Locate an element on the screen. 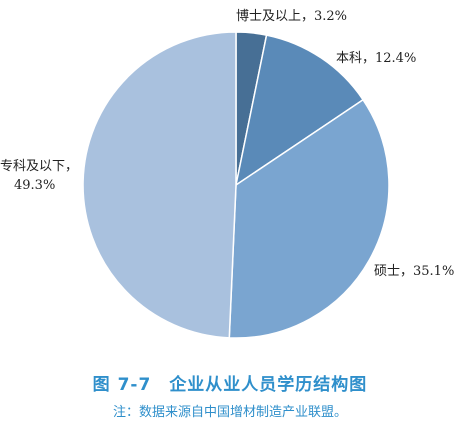  slice-label-3: 硕士，35.1% is located at coordinates (414, 271).